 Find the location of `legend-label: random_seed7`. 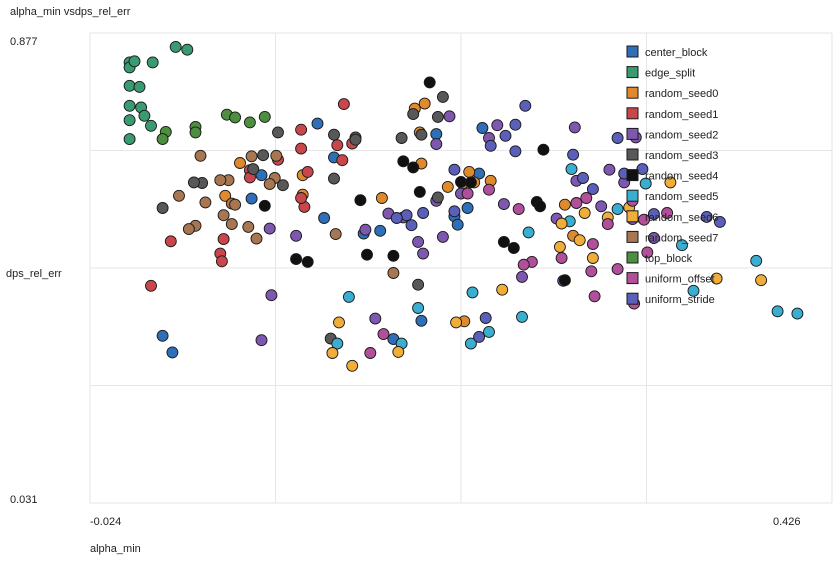

legend-label: random_seed7 is located at coordinates (681, 238).